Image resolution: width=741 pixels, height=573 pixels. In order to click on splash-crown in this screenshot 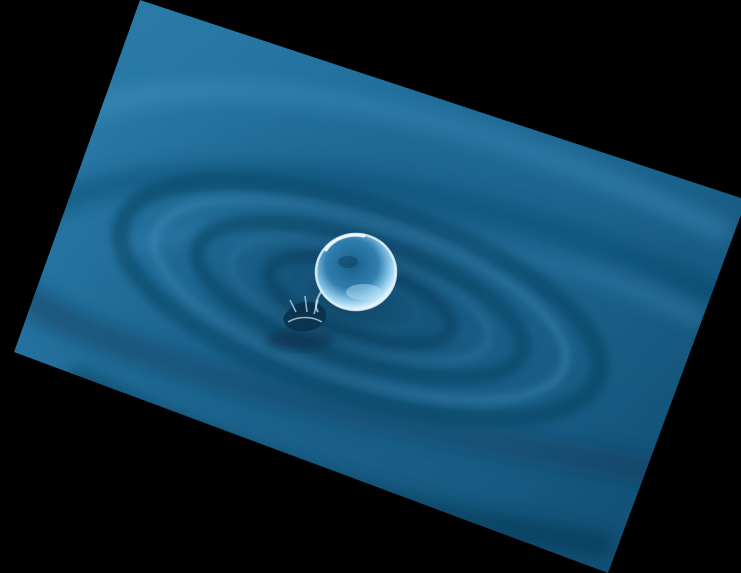, I will do `click(300, 322)`.